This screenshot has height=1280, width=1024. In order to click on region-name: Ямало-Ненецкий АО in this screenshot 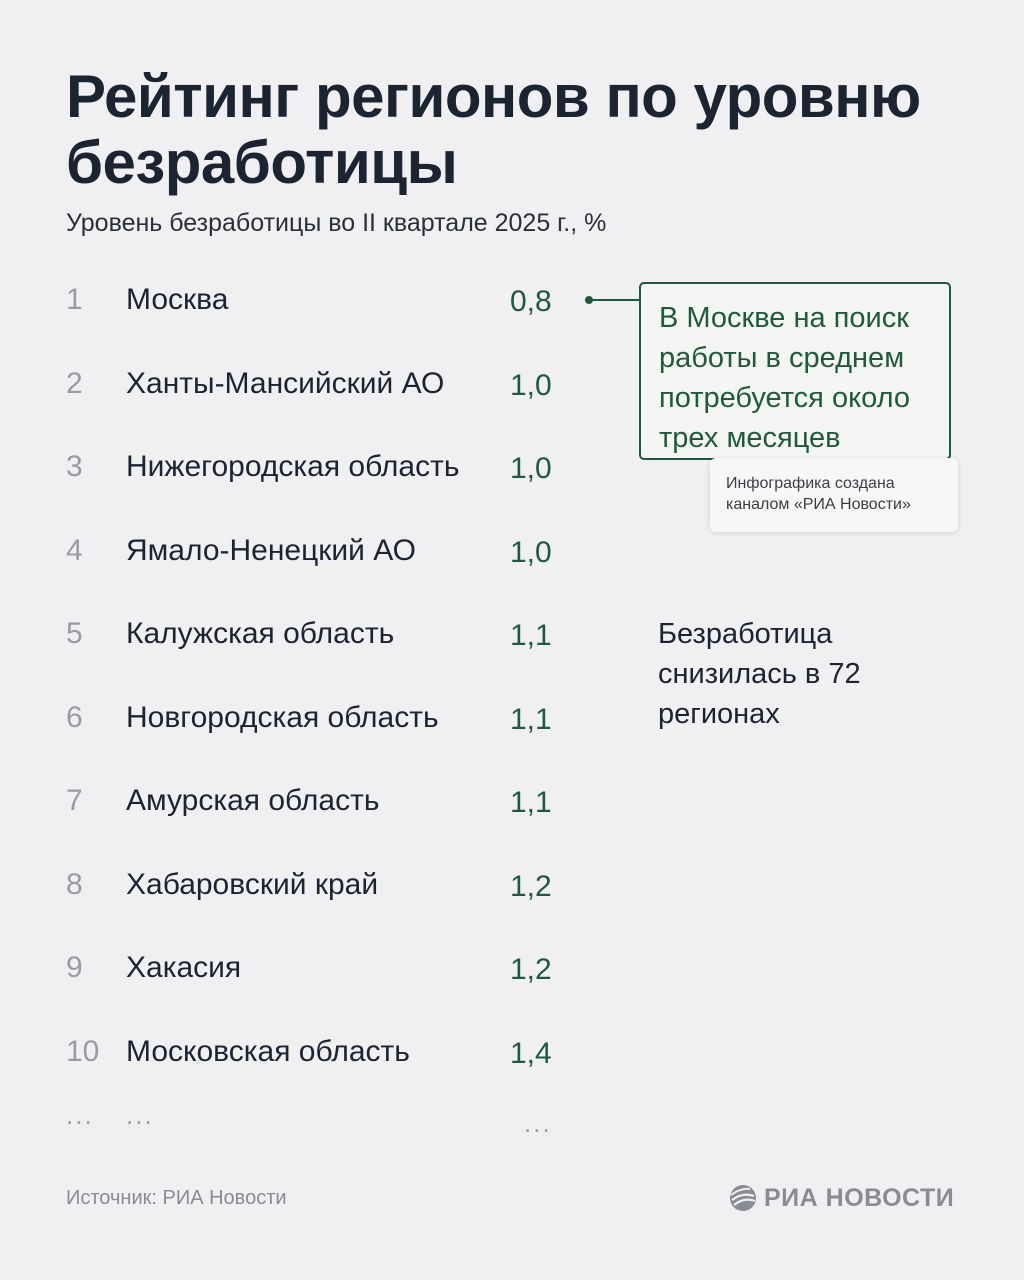, I will do `click(271, 550)`.